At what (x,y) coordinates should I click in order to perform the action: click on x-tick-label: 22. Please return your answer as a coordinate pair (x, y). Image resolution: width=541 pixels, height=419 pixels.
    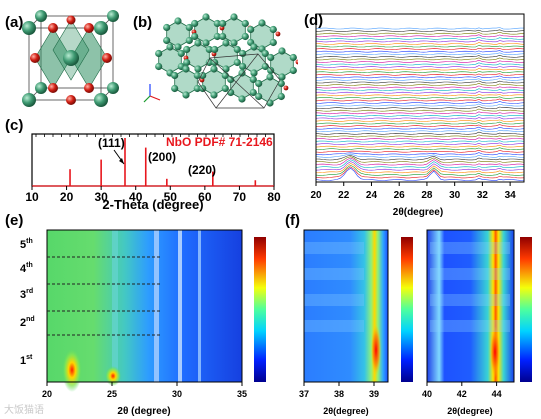
    Looking at the image, I should click on (344, 195).